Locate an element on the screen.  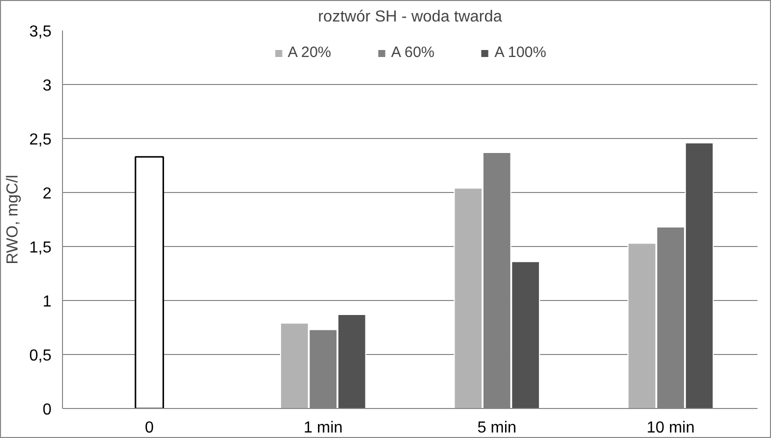
legend-label: A 20% is located at coordinates (310, 52).